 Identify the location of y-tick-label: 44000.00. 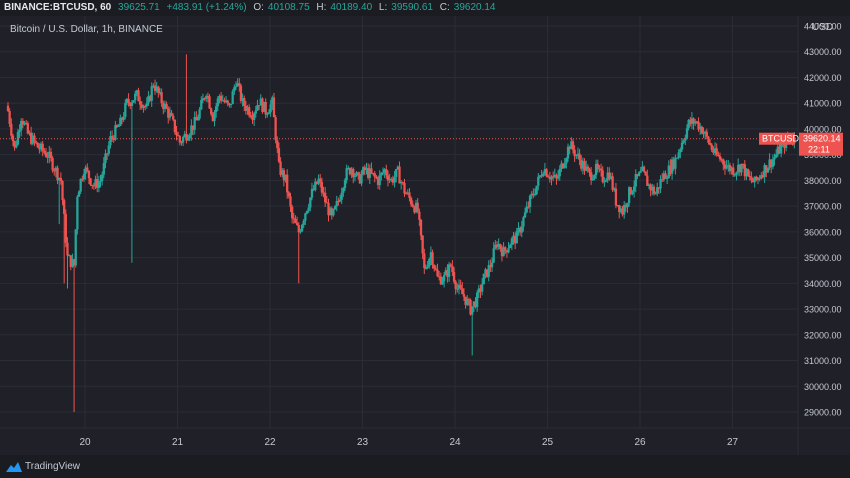
(823, 27).